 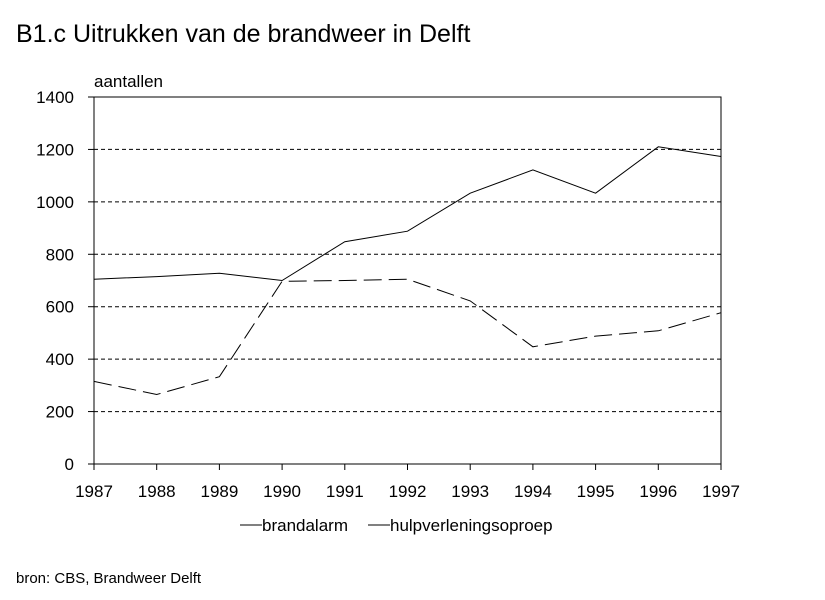 I want to click on y-tick-label: 800, so click(x=60, y=254).